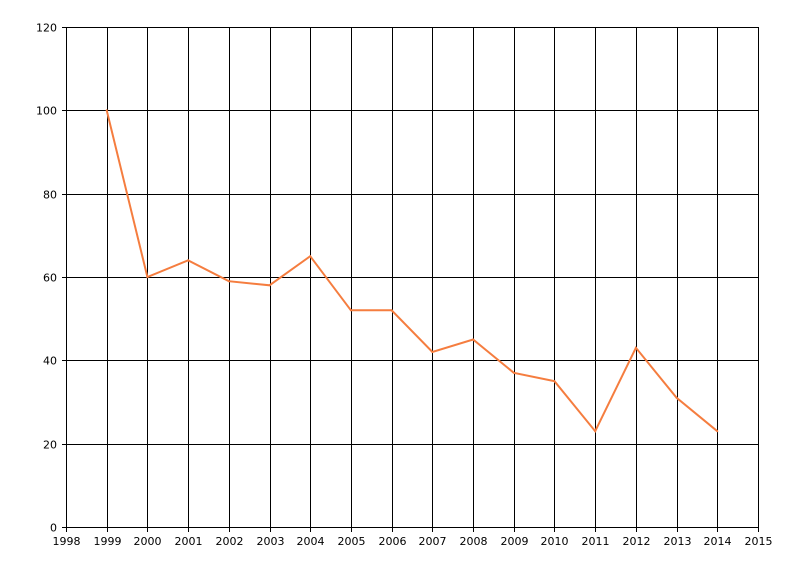  What do you see at coordinates (46, 111) in the screenshot?
I see `y-tick-label: 100` at bounding box center [46, 111].